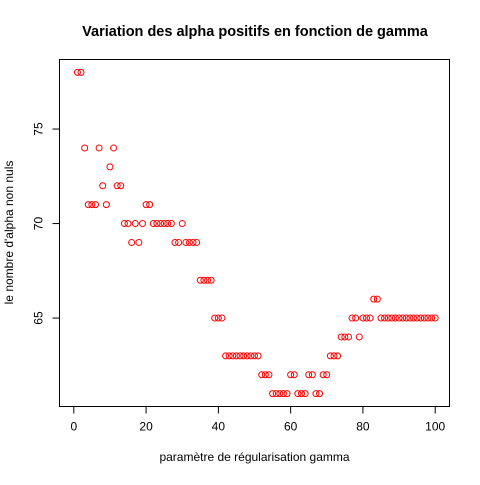 The image size is (480, 485). I want to click on x-tick-label: 100, so click(435, 427).